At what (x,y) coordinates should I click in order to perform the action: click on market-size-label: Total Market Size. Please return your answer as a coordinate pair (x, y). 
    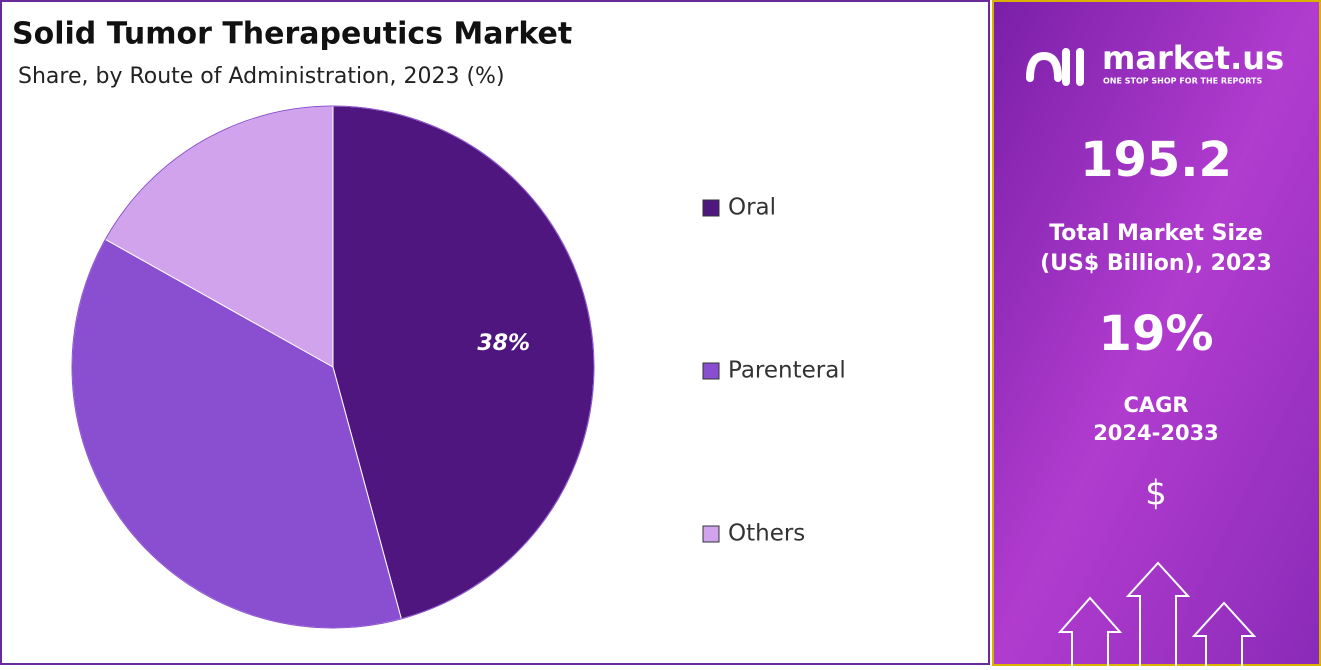
    Looking at the image, I should click on (1156, 233).